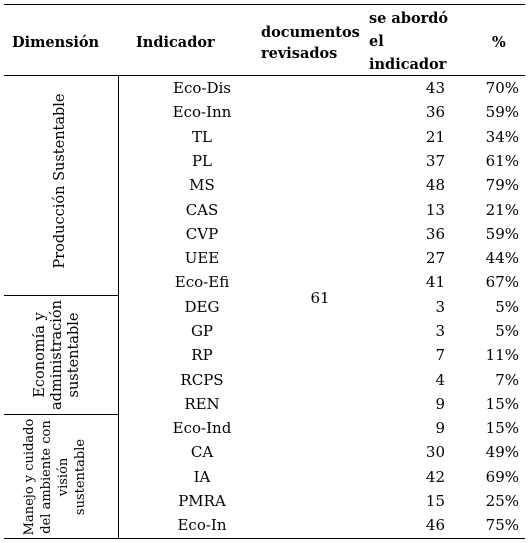 This screenshot has height=543, width=529. Describe the element at coordinates (60, 181) in the screenshot. I see `dimension-label-1: Producción Sustentable` at that location.